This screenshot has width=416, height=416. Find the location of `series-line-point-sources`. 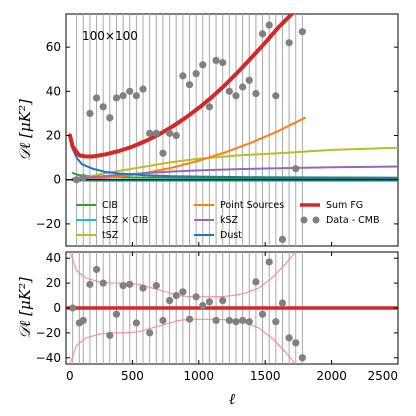

series-line-point-sources is located at coordinates (188, 148).